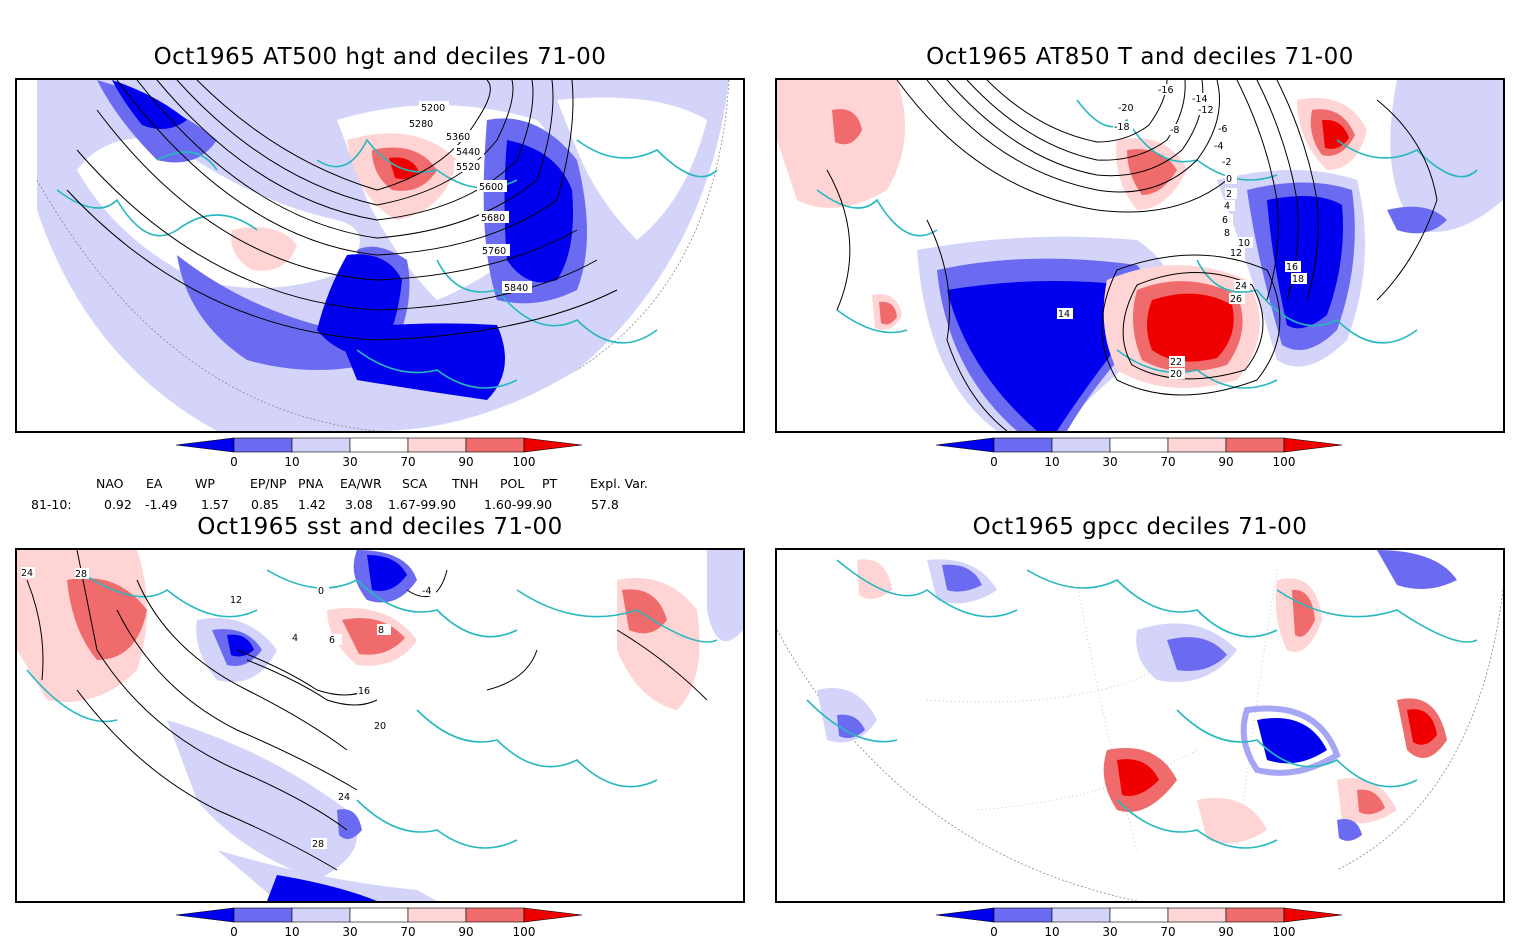  Describe the element at coordinates (468, 167) in the screenshot. I see `contour-label: 5520` at that location.